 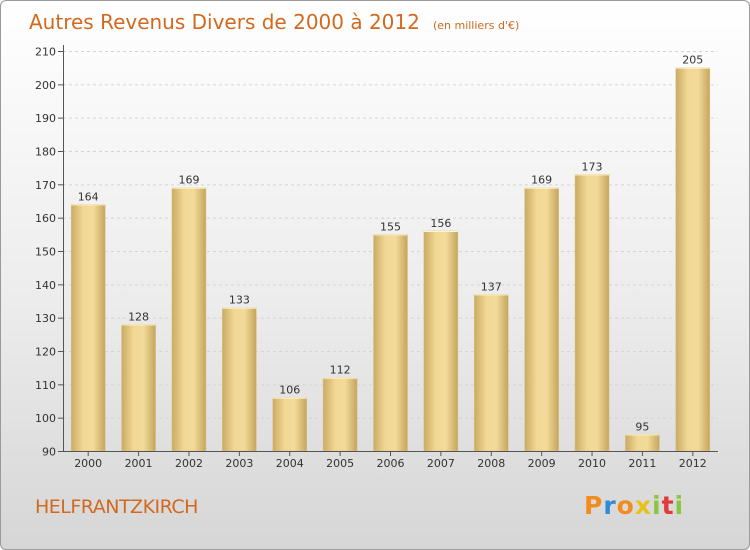 What do you see at coordinates (290, 463) in the screenshot?
I see `x-tick-label: 2004` at bounding box center [290, 463].